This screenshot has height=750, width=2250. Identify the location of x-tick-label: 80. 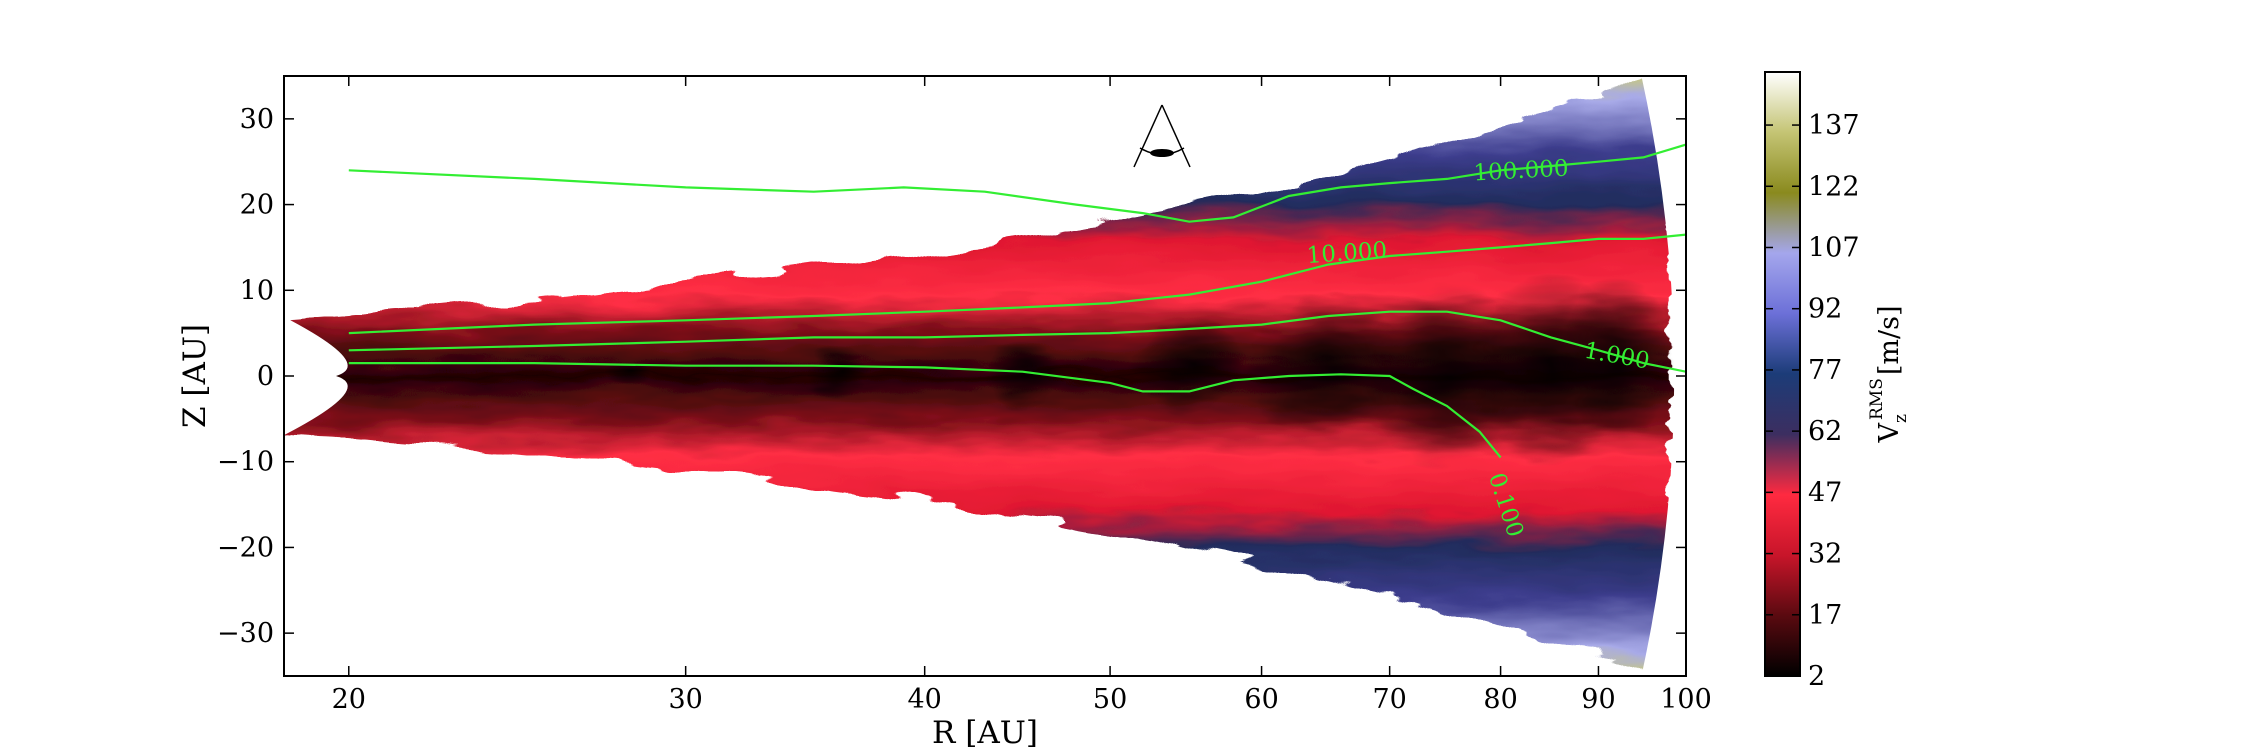
(1500, 699).